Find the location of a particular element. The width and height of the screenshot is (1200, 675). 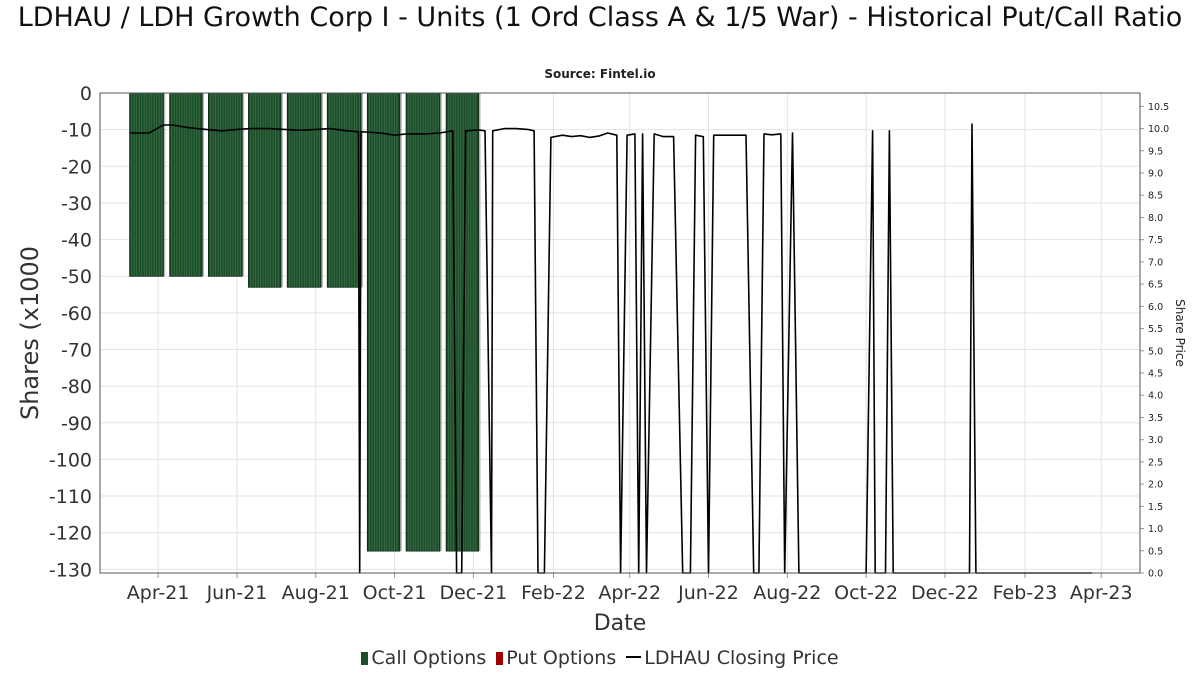

y2-tick-label: 9.0 is located at coordinates (1155, 174).